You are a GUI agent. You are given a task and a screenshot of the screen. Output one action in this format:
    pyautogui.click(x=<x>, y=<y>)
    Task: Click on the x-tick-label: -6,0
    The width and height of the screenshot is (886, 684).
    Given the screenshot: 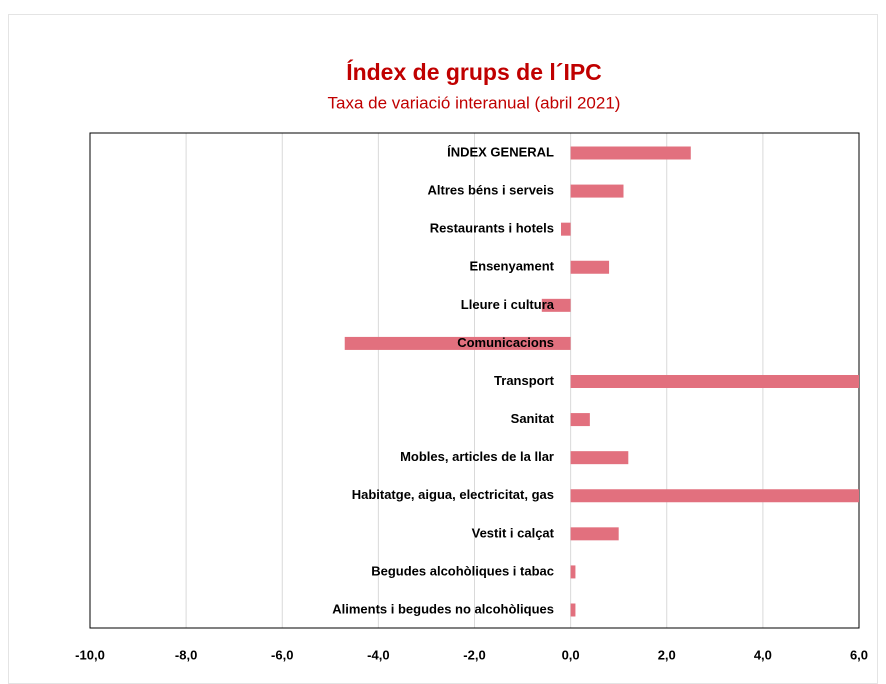 What is the action you would take?
    pyautogui.click(x=282, y=654)
    